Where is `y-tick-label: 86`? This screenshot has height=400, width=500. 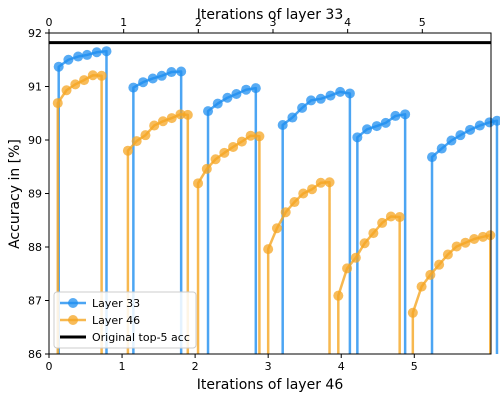 y-tick-label: 86 is located at coordinates (35, 354).